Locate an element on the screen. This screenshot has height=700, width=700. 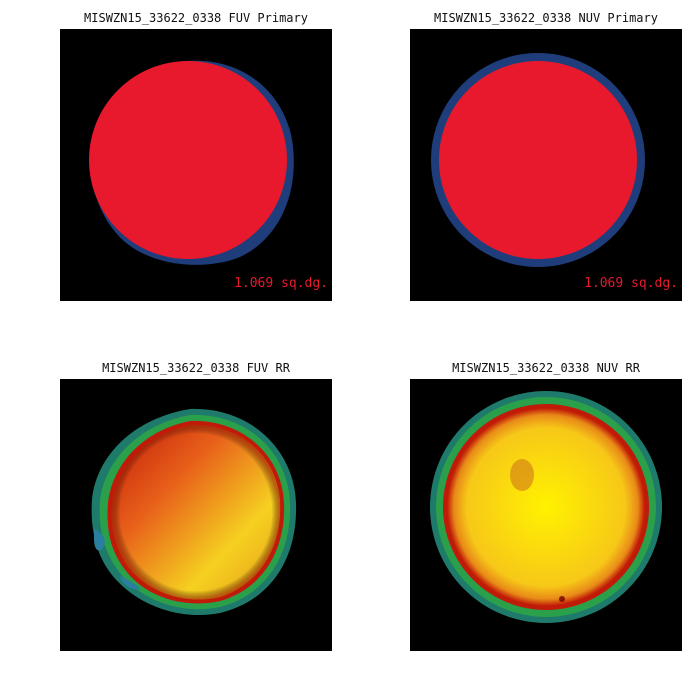
nuv-rr-response-field is located at coordinates (546, 507).